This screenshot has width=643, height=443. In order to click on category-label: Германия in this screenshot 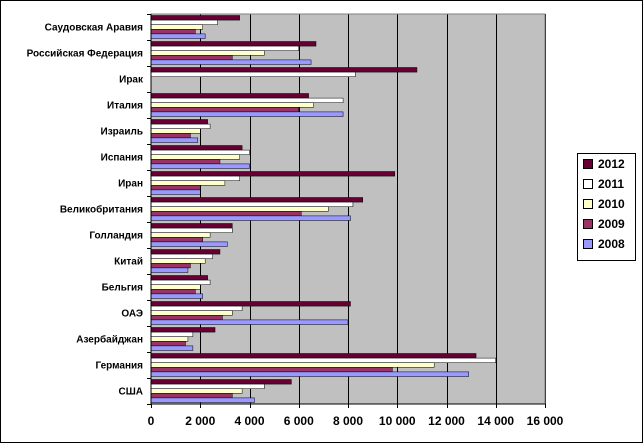, I will do `click(119, 366)`.